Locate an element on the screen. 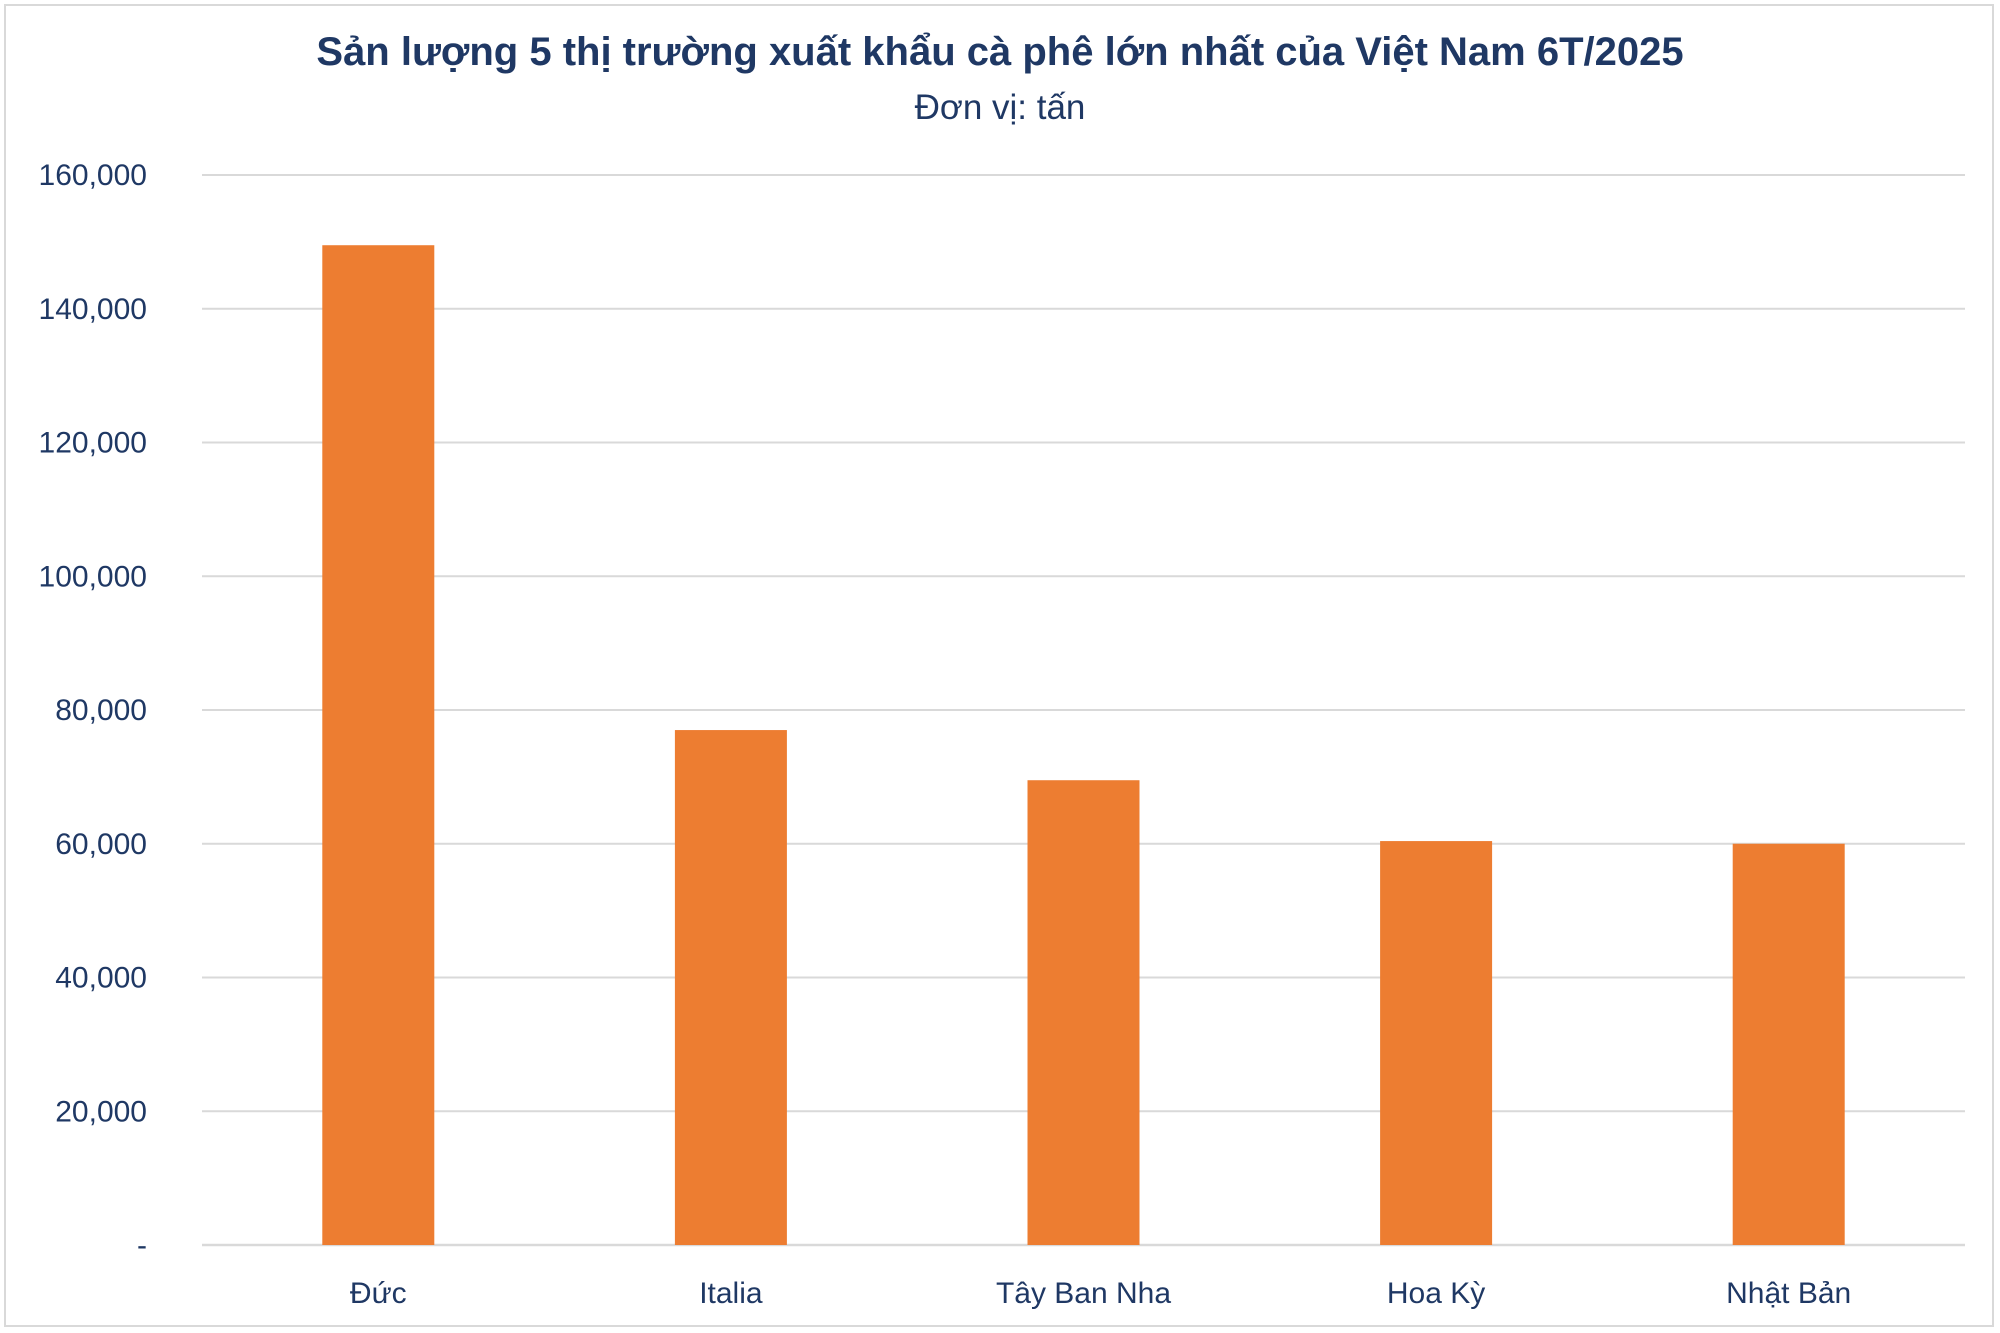 The image size is (2000, 1333). y-tick-label: 160,000 is located at coordinates (93, 175).